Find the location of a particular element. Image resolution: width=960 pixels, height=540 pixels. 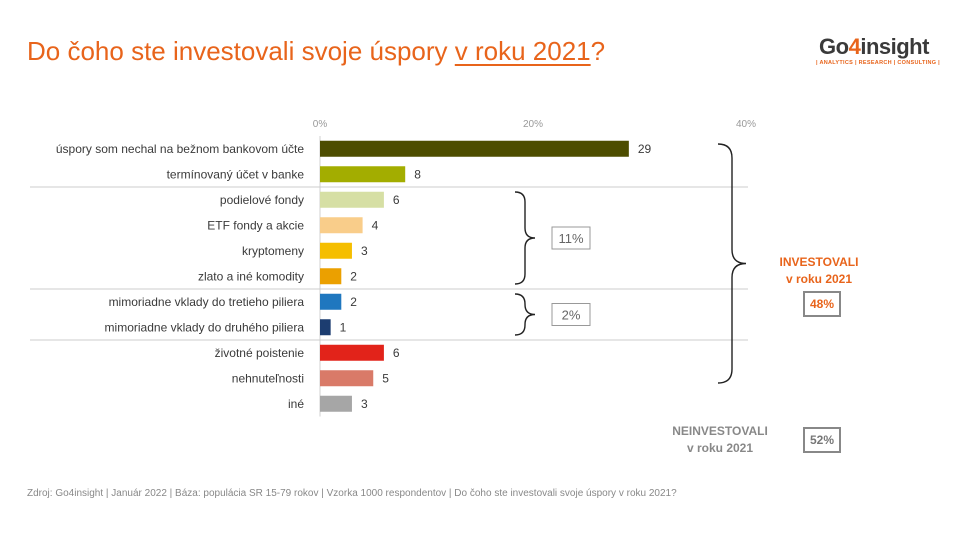

category-label: iné is located at coordinates (296, 404).